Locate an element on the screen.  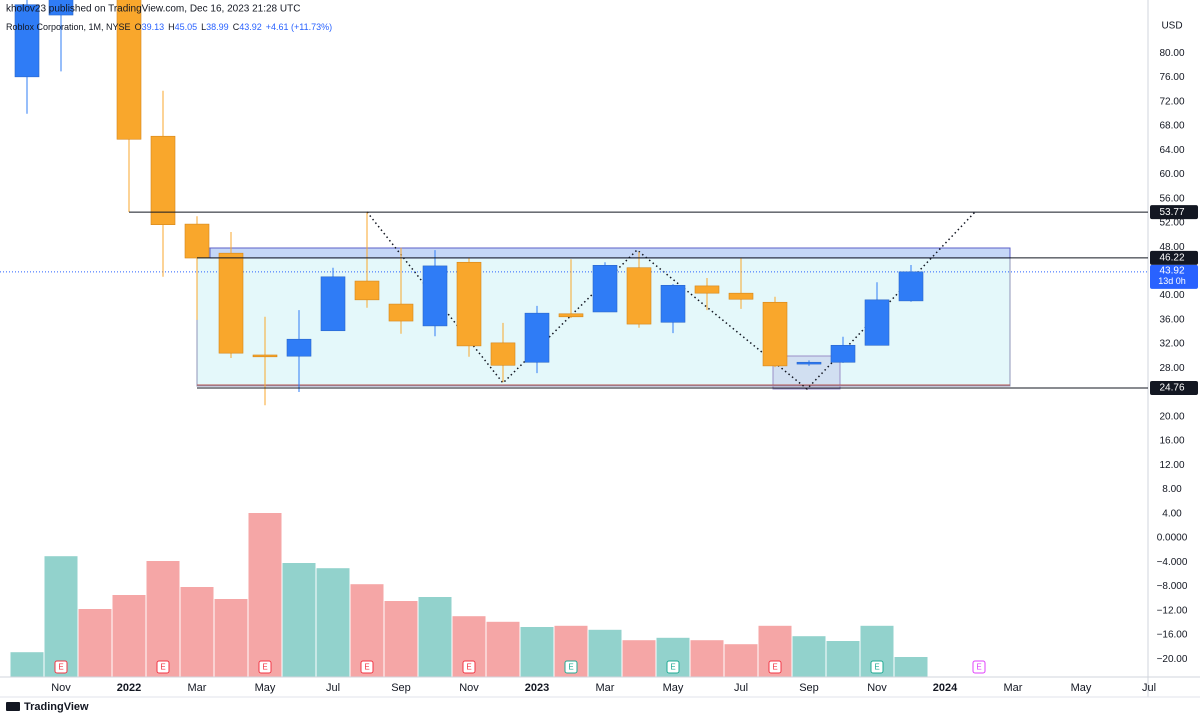
change: +4.61 (+11.73%) is located at coordinates (299, 27).